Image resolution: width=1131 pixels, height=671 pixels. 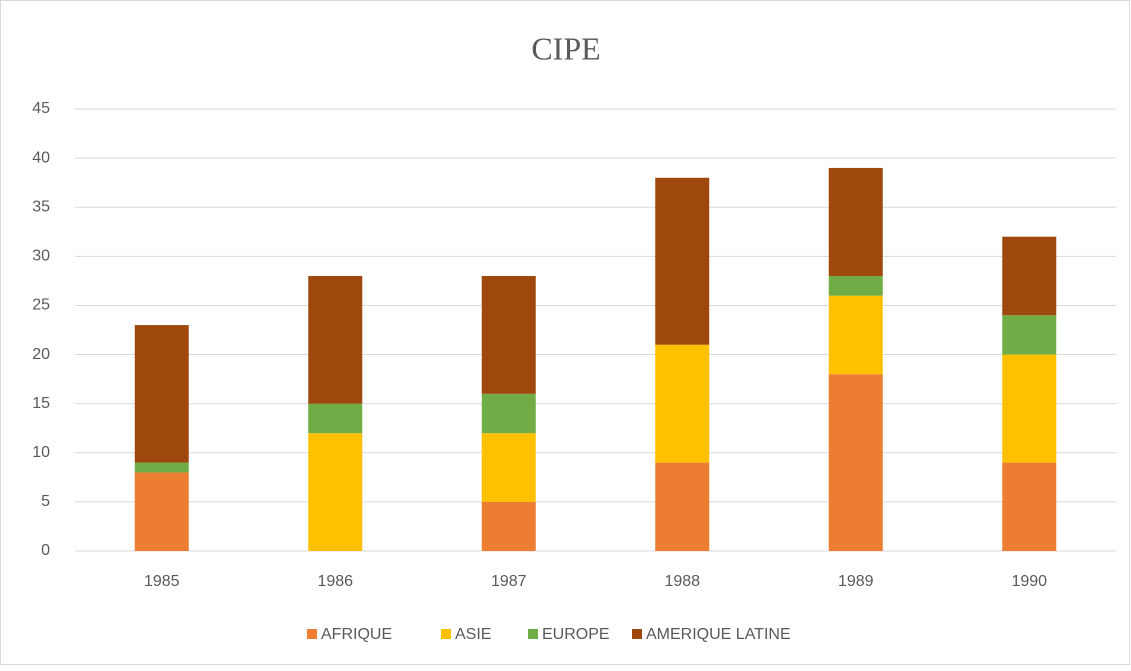 What do you see at coordinates (473, 634) in the screenshot?
I see `legend-label: ASIE` at bounding box center [473, 634].